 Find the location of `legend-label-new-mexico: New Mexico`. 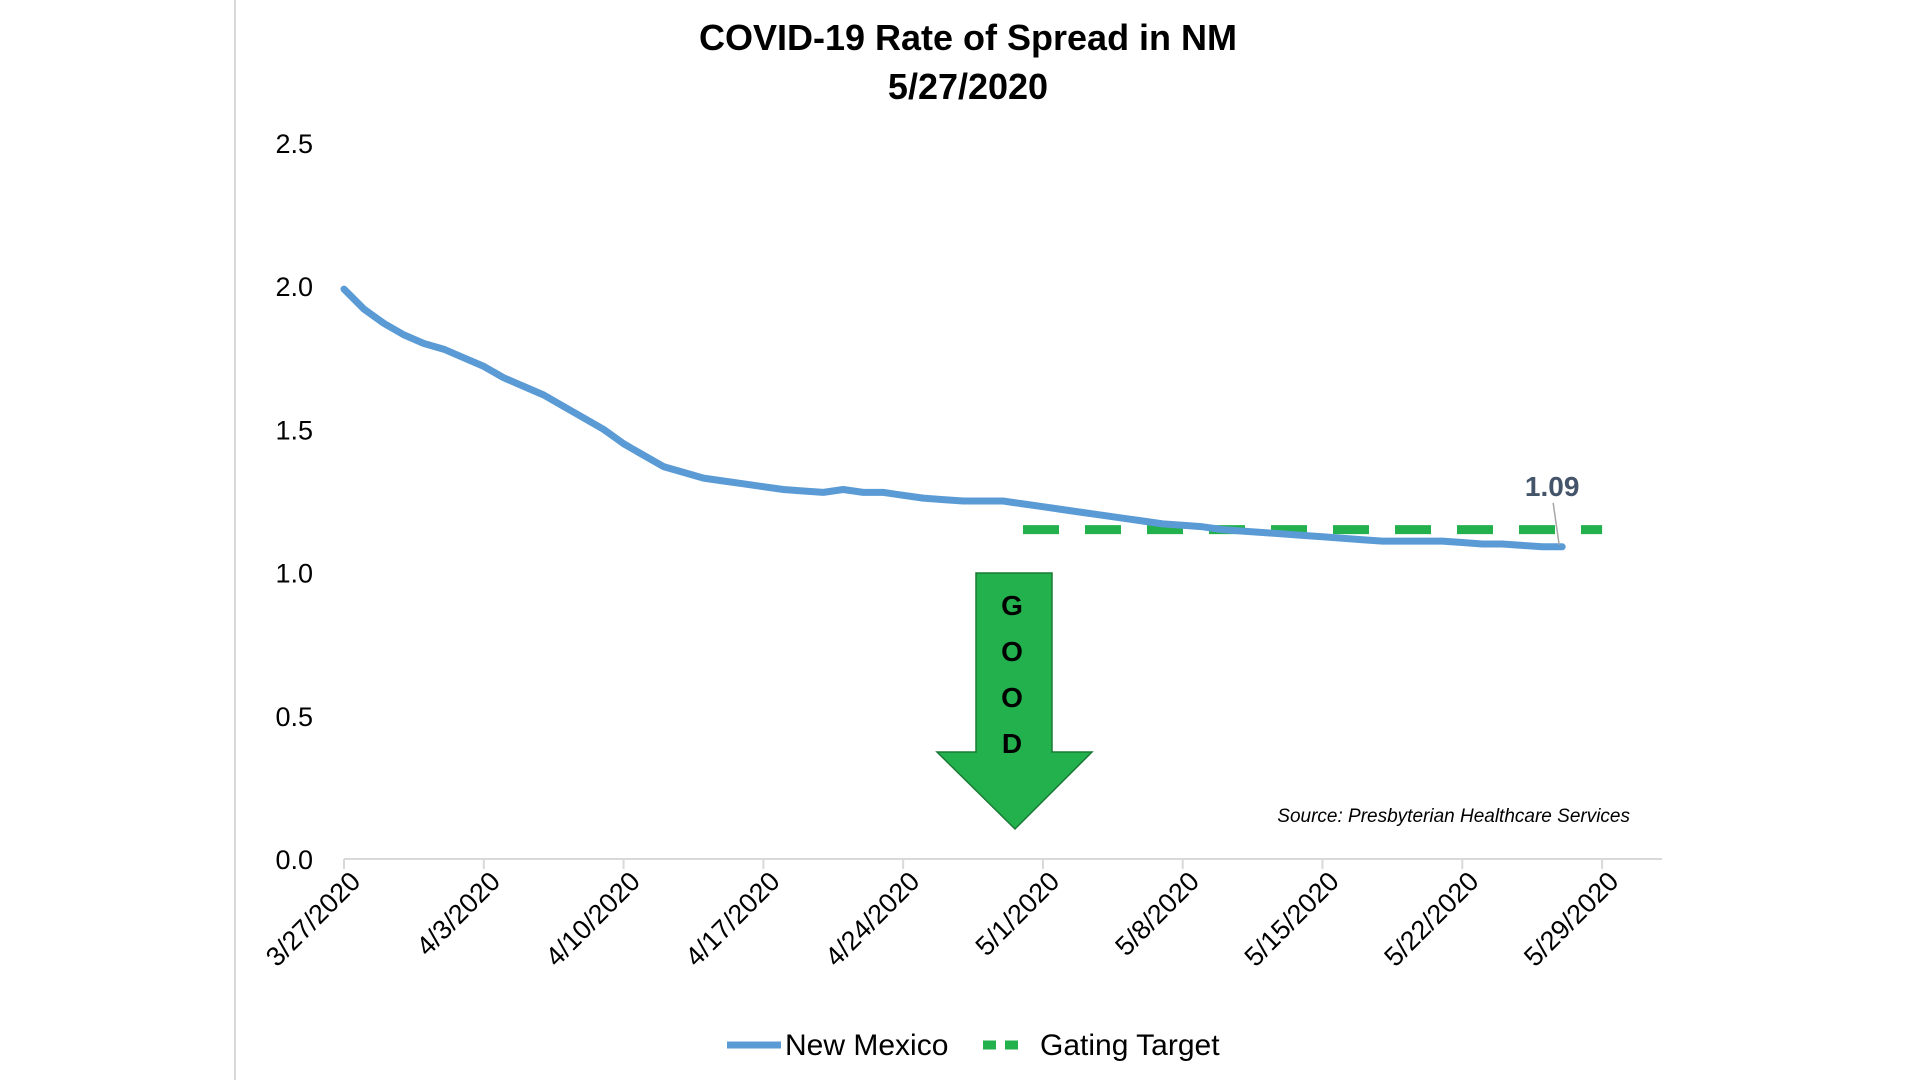

legend-label-new-mexico: New Mexico is located at coordinates (866, 1045).